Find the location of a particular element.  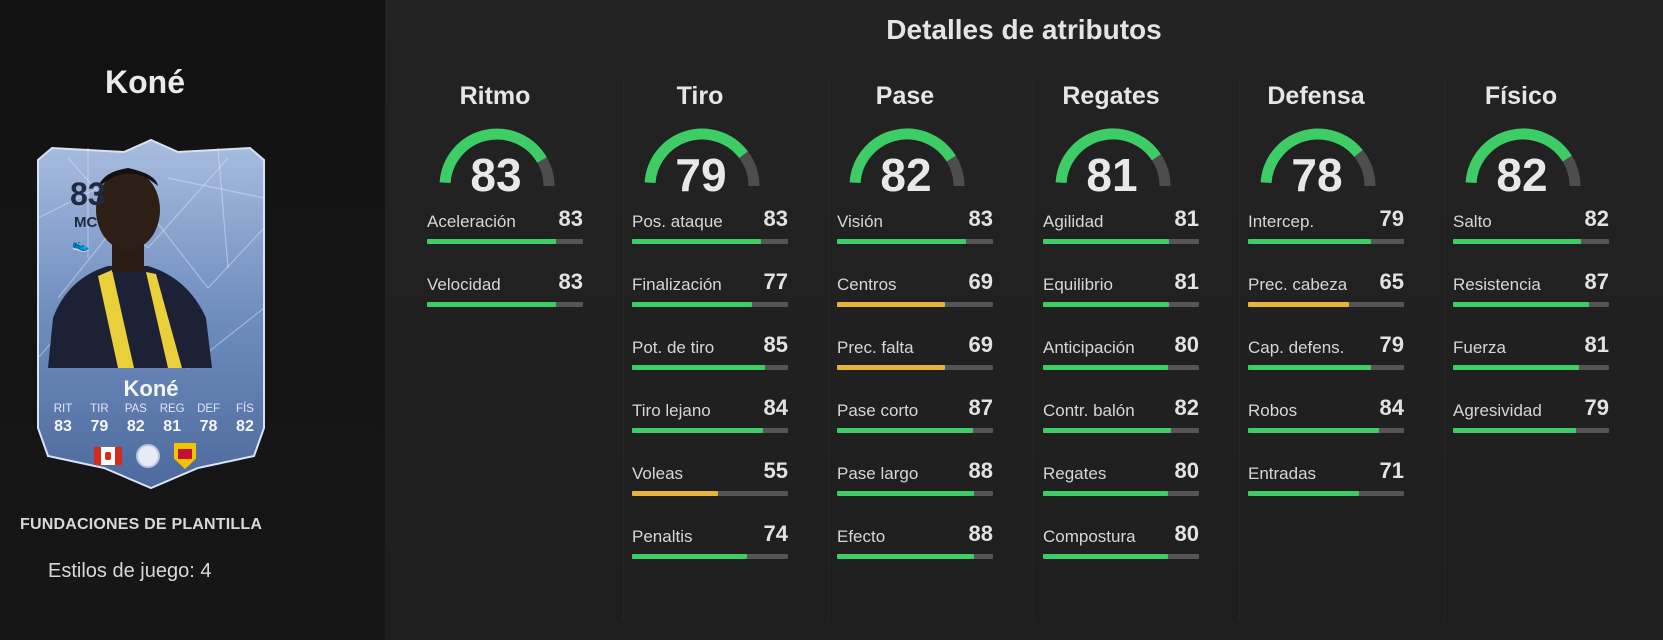

attribute-row: Pos. ataque 83 is located at coordinates (710, 226).